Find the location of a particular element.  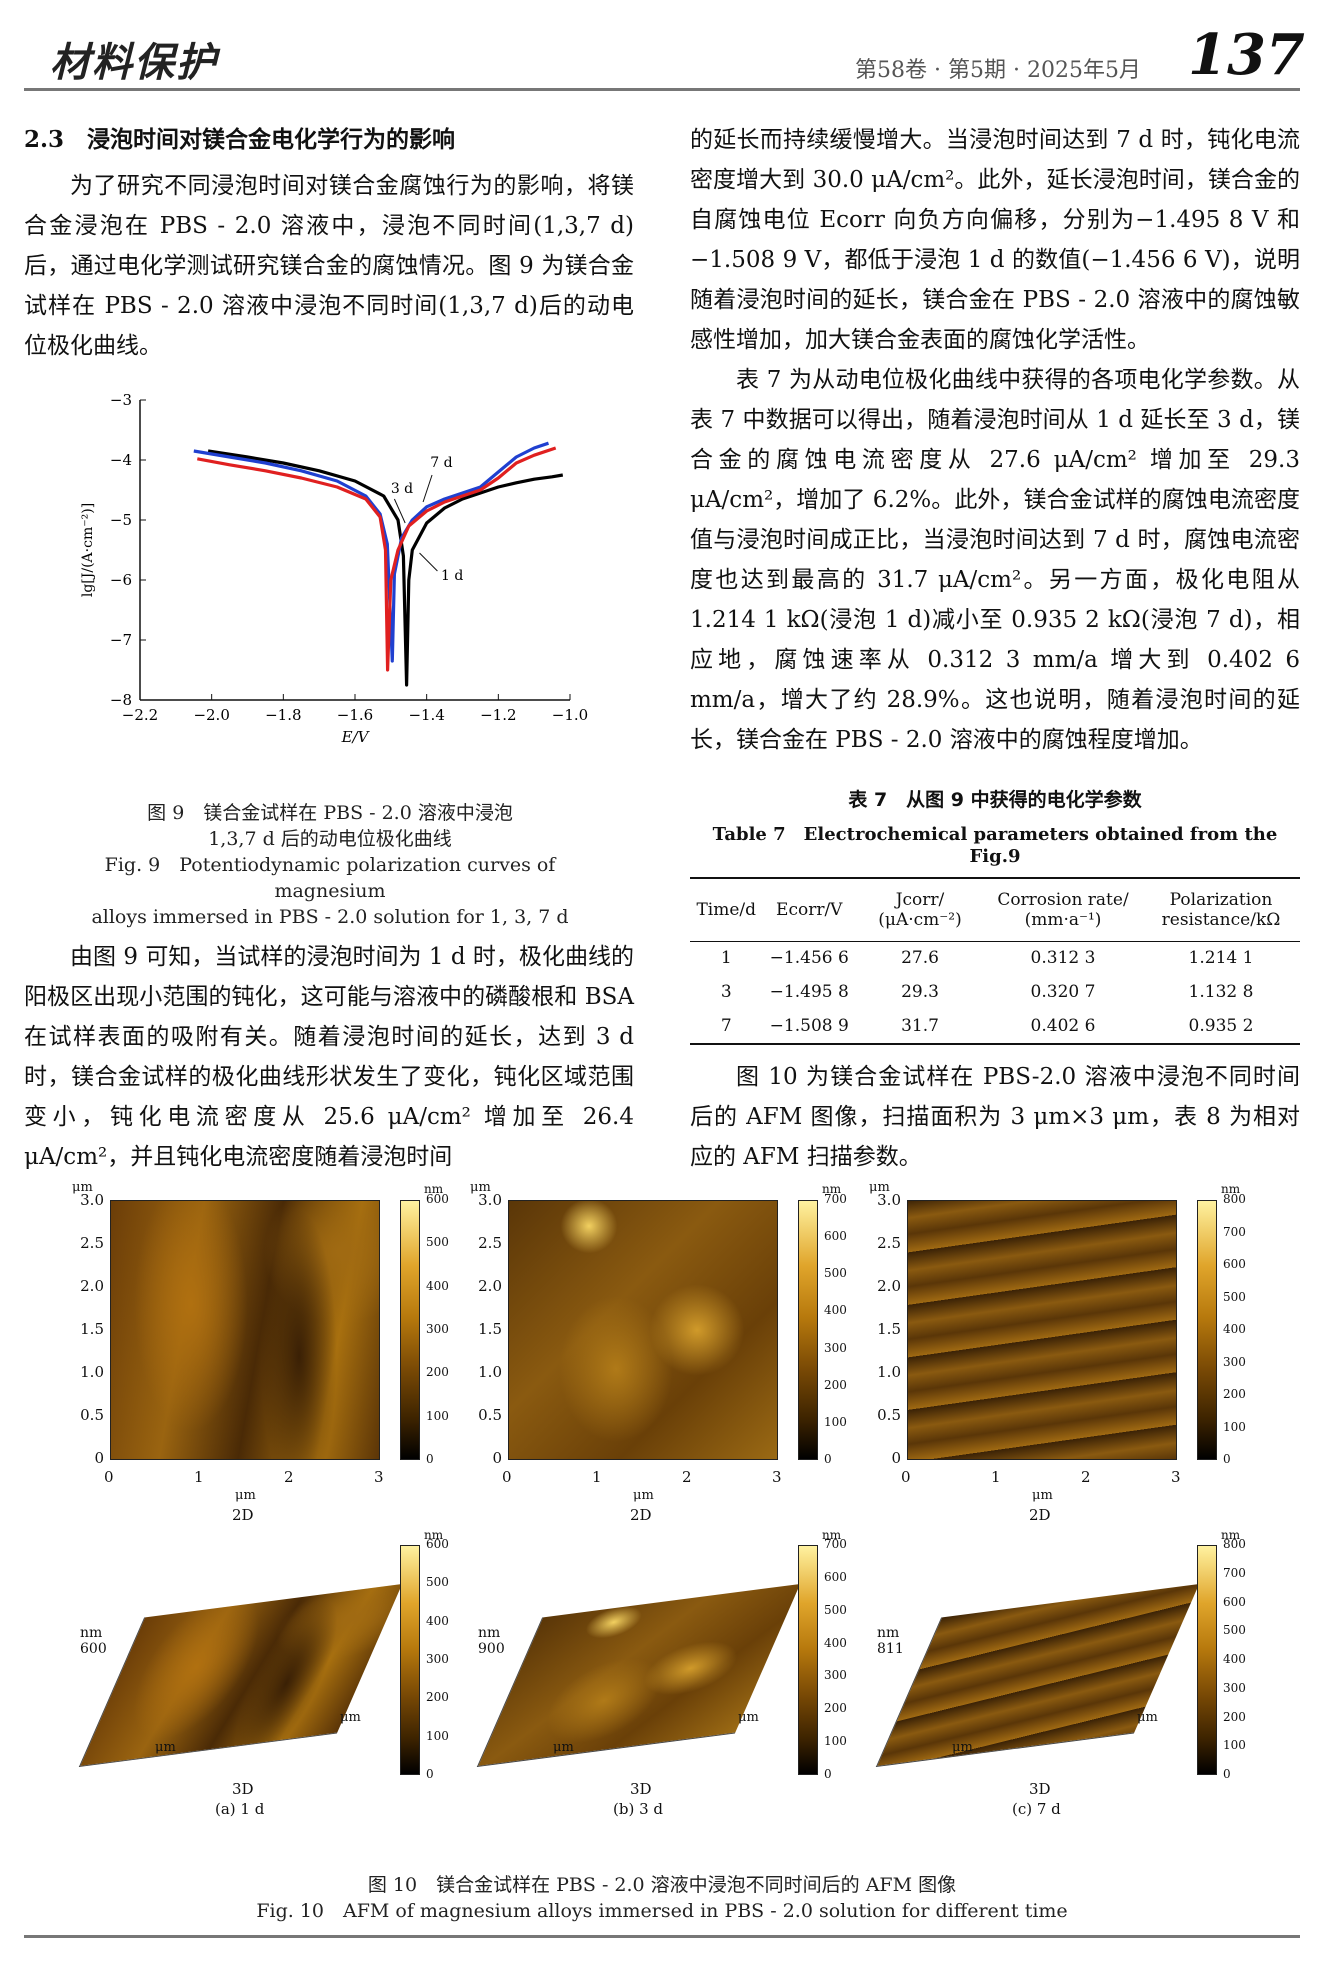

afm-3d-label: 3D is located at coordinates (243, 1789).